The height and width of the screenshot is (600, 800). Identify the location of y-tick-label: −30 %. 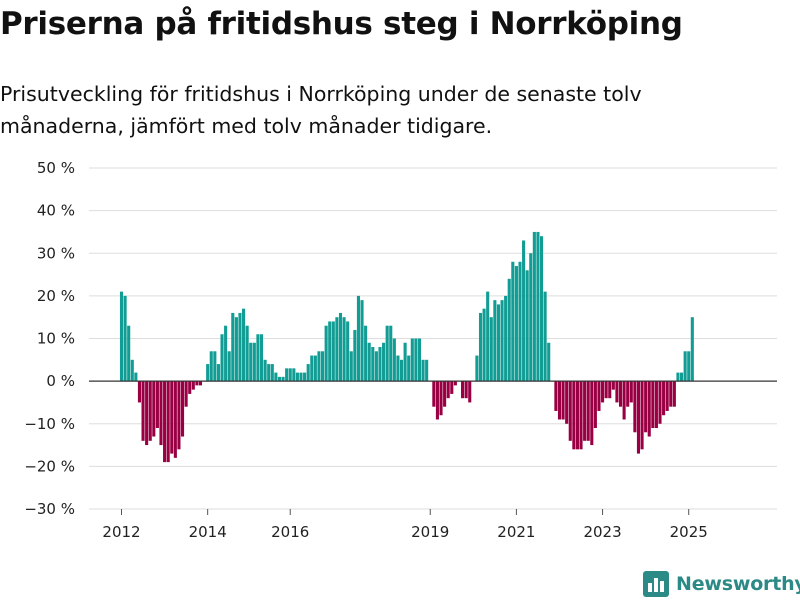
(49, 509).